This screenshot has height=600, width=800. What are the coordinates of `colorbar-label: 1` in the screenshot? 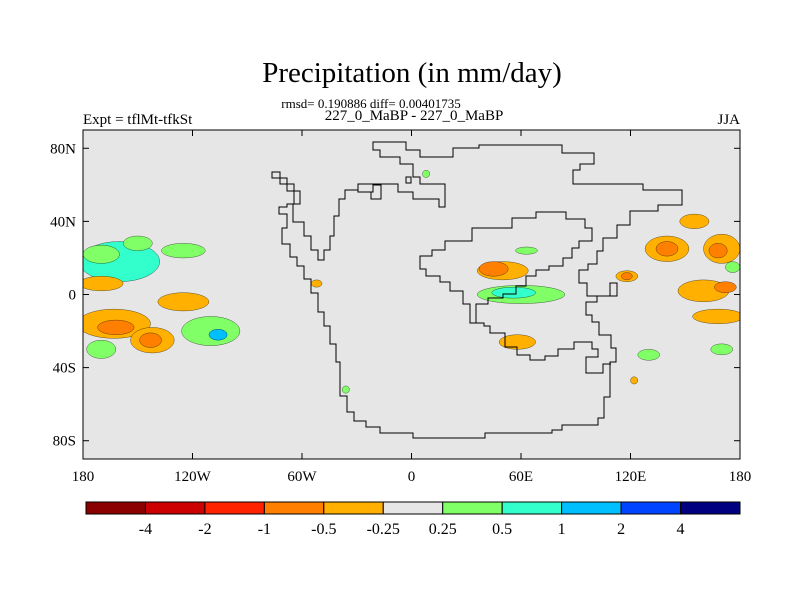 It's located at (562, 529).